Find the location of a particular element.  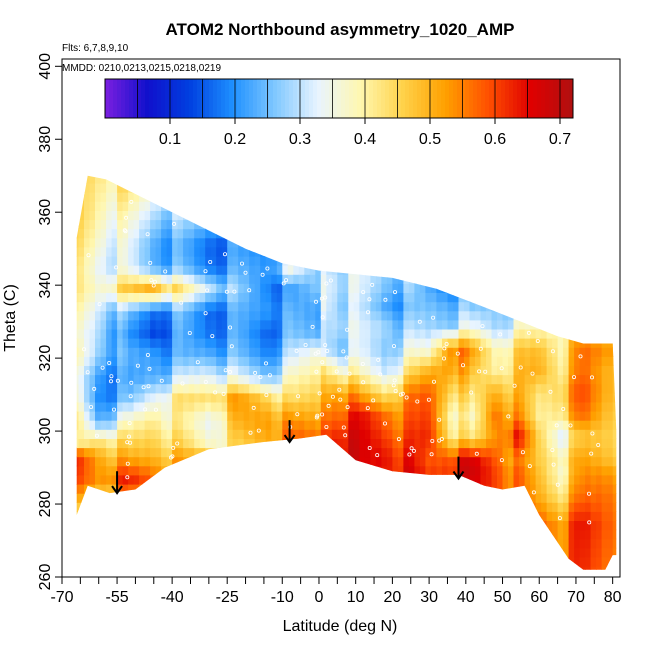

colorbar: 0.1 0.2 0.3 0.4 0.5 0.6 0.7 is located at coordinates (339, 113).